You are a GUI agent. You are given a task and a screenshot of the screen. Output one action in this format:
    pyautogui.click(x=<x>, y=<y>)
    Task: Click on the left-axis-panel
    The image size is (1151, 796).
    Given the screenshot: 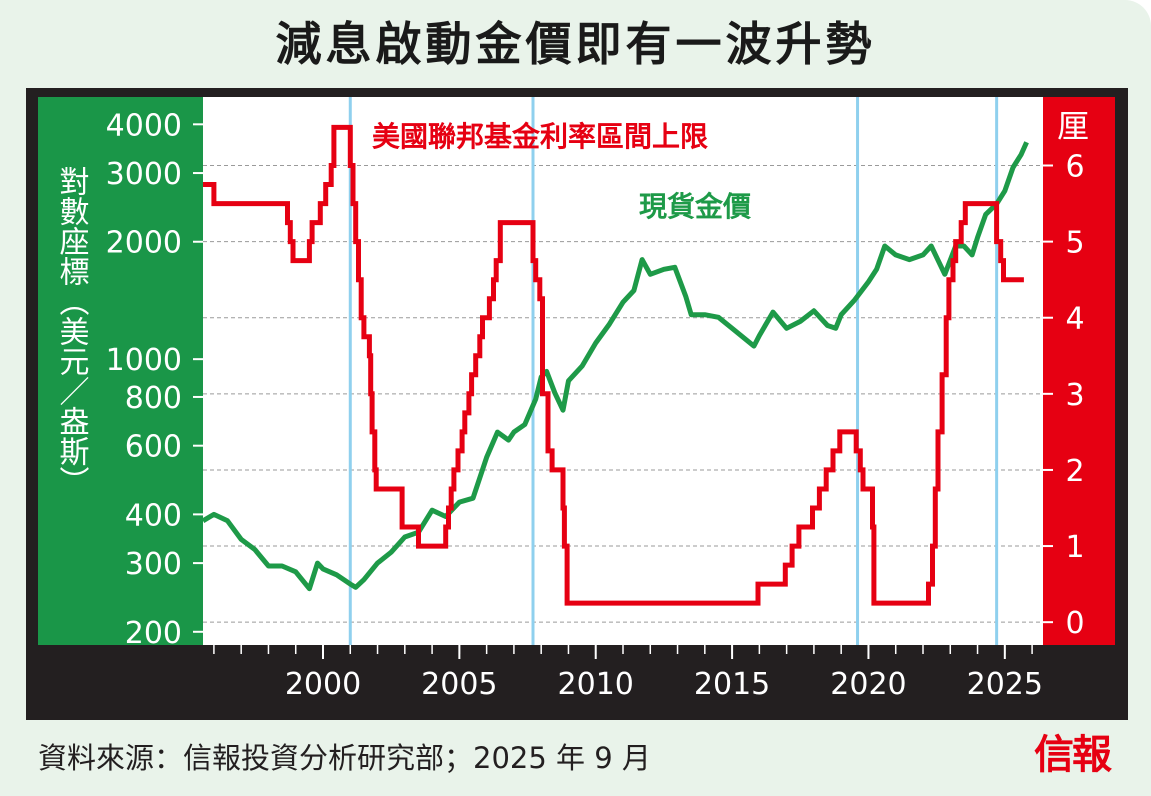 What is the action you would take?
    pyautogui.click(x=120, y=371)
    